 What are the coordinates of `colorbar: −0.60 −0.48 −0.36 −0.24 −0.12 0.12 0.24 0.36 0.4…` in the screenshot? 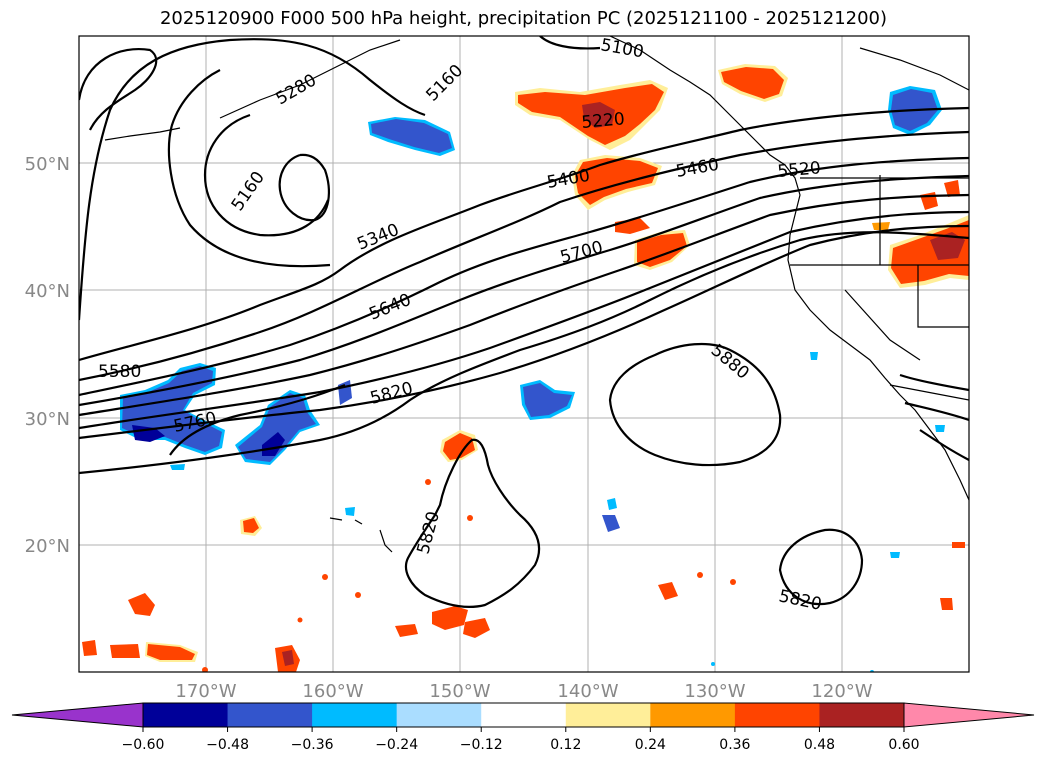 It's located at (523, 727).